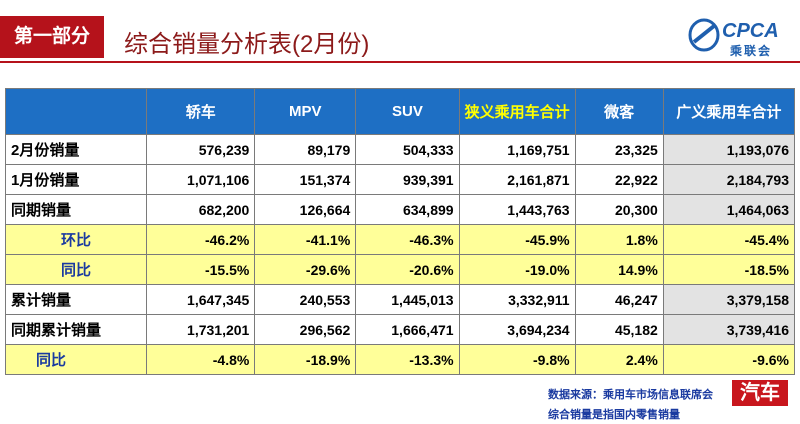 The image size is (800, 424). I want to click on section-label: 第一部分, so click(52, 37).